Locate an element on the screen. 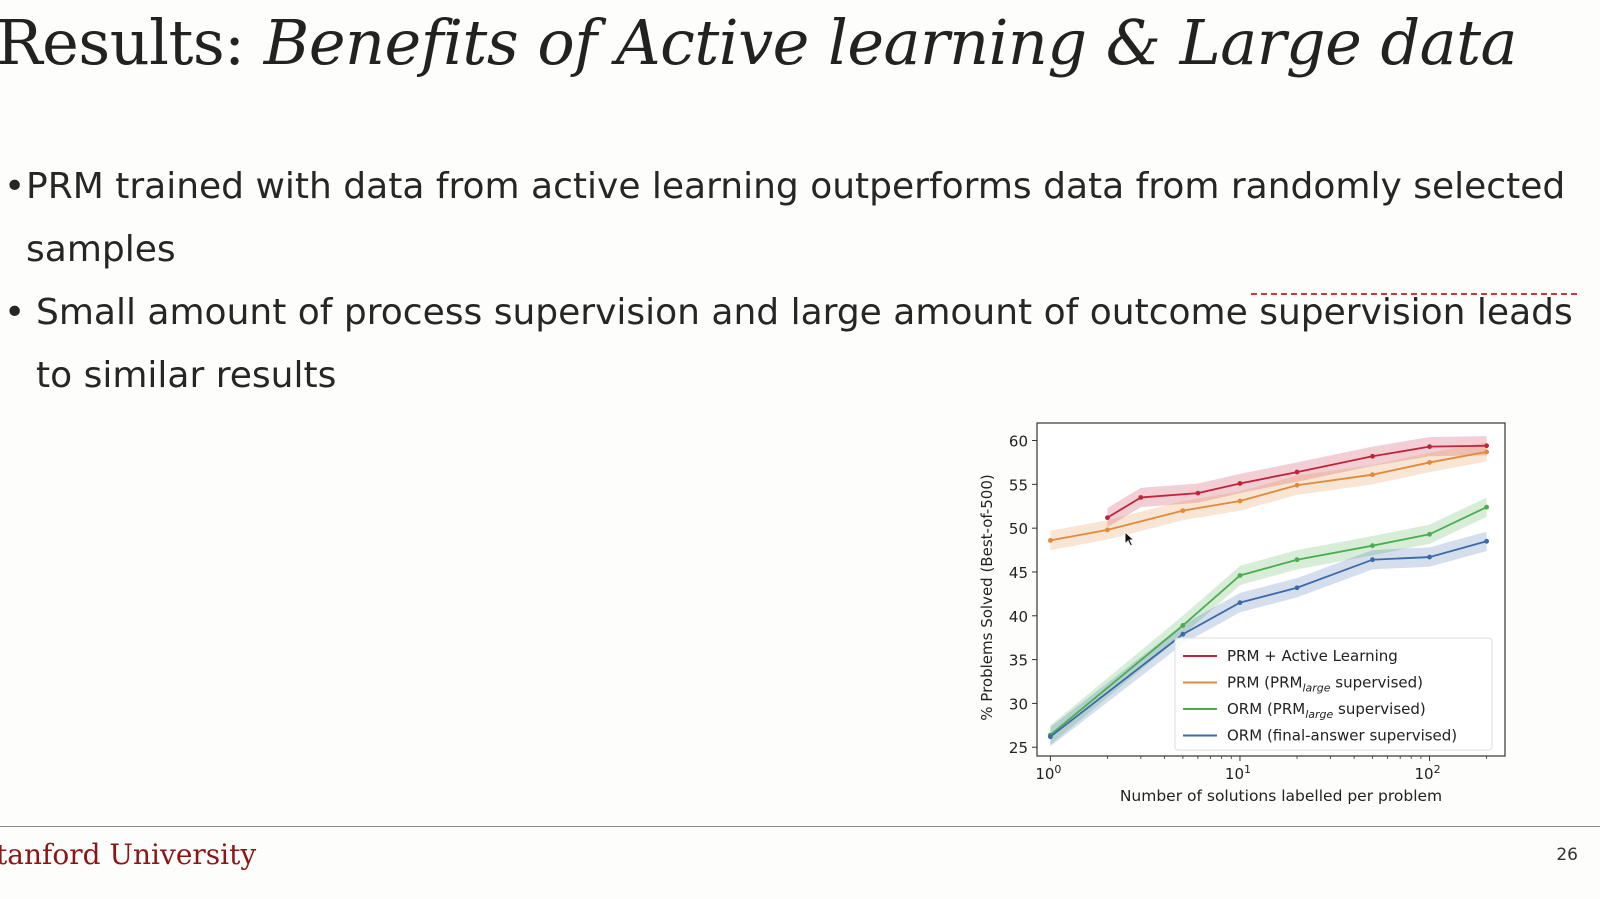 The image size is (1600, 899). x-tick-label: 10² is located at coordinates (1428, 773).